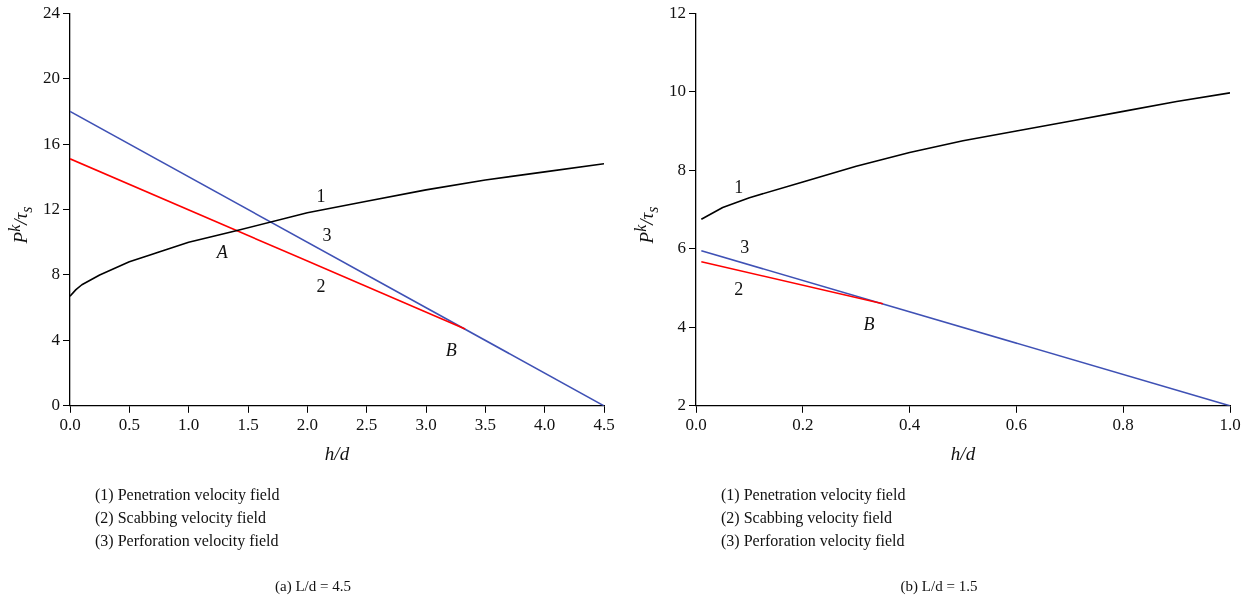 This screenshot has height=607, width=1252. What do you see at coordinates (129, 425) in the screenshot?
I see `x-tick-label: 0.5` at bounding box center [129, 425].